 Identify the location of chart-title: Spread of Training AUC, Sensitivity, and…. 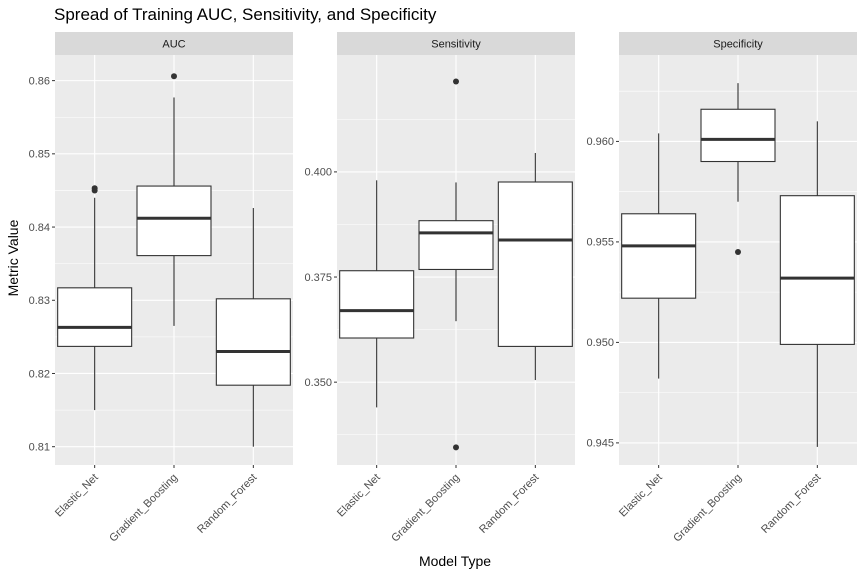
(245, 14).